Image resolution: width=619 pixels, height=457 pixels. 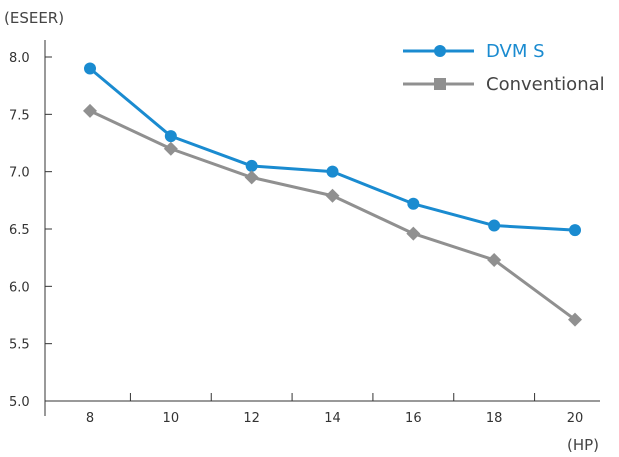 I want to click on y-tick-label: 7.5, so click(x=19, y=115).